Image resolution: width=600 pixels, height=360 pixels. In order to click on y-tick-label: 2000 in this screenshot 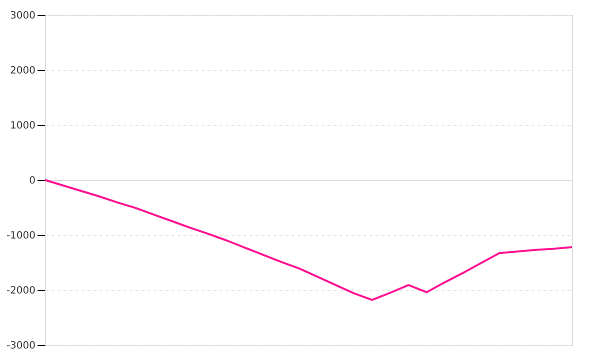, I will do `click(23, 71)`.